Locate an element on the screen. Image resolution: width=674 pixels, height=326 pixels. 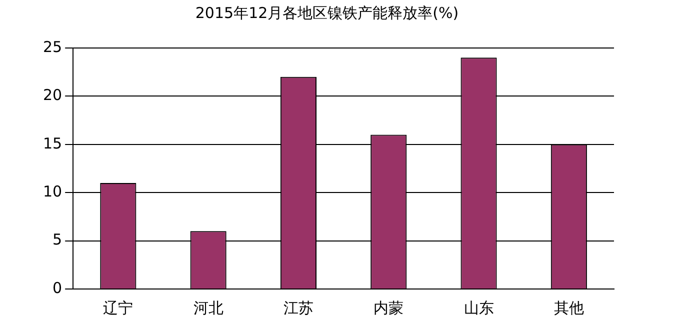
y-tick-label: 15 is located at coordinates (52, 143).